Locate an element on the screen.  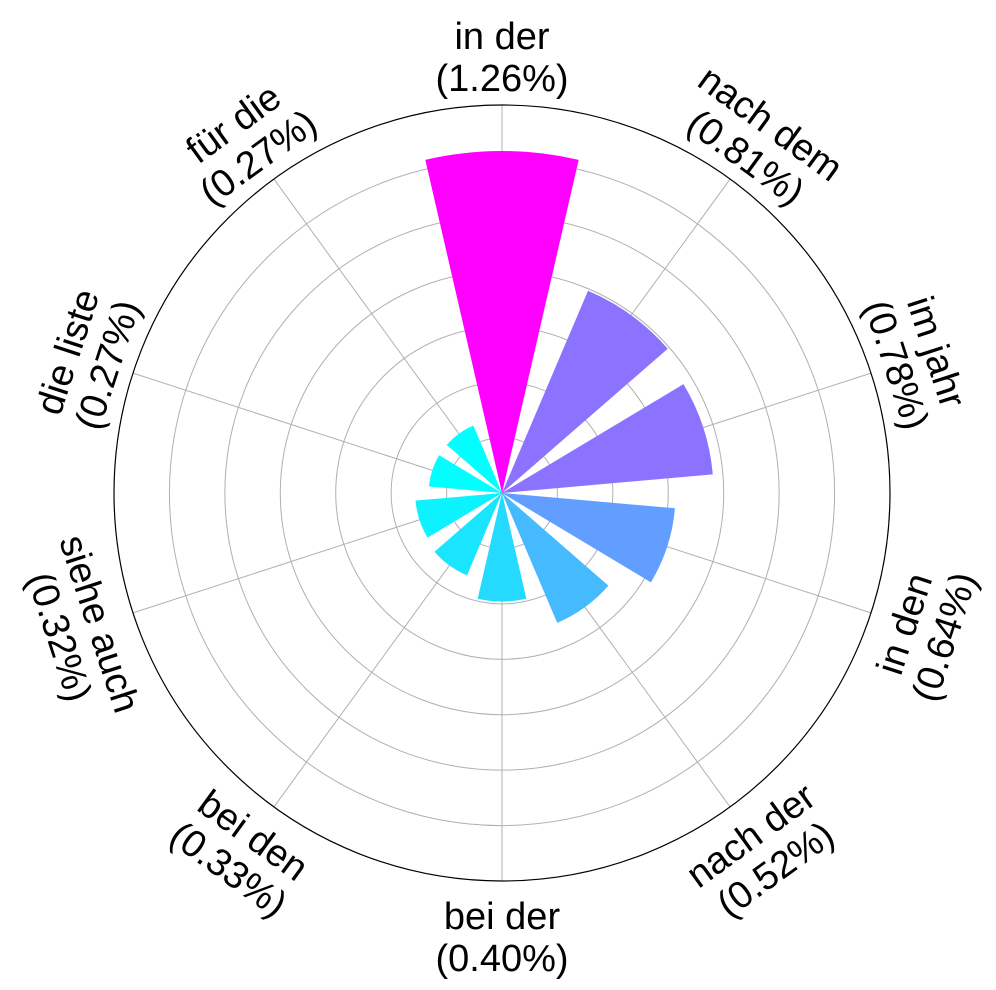
category-label: bei der (0.40%) is located at coordinates (501, 938).